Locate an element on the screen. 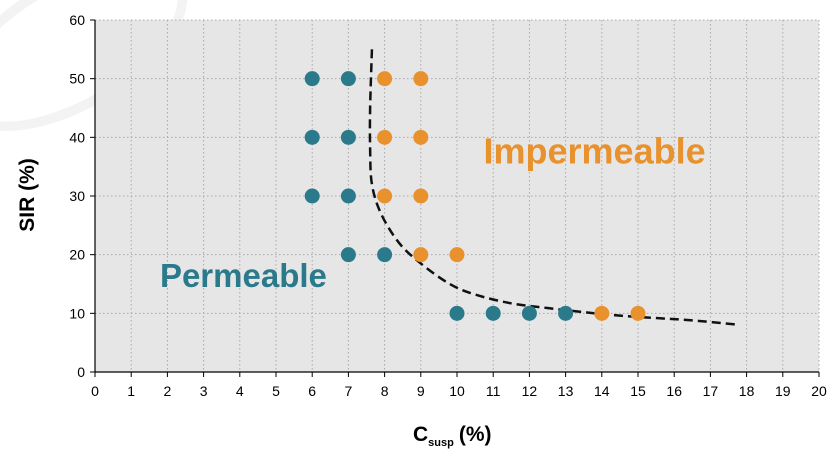 The height and width of the screenshot is (451, 831). x-tick-label: 0 is located at coordinates (95, 391).